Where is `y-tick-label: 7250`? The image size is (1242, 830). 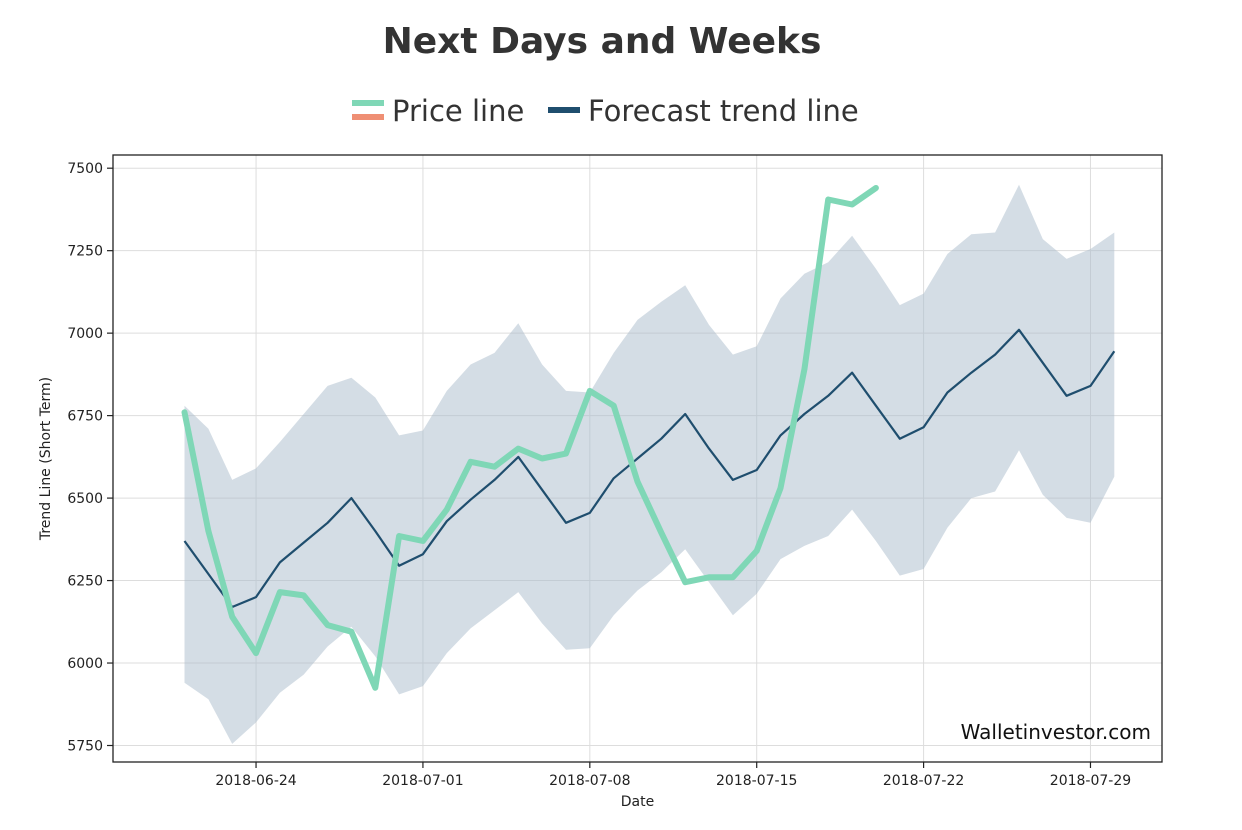 y-tick-label: 7250 is located at coordinates (85, 252).